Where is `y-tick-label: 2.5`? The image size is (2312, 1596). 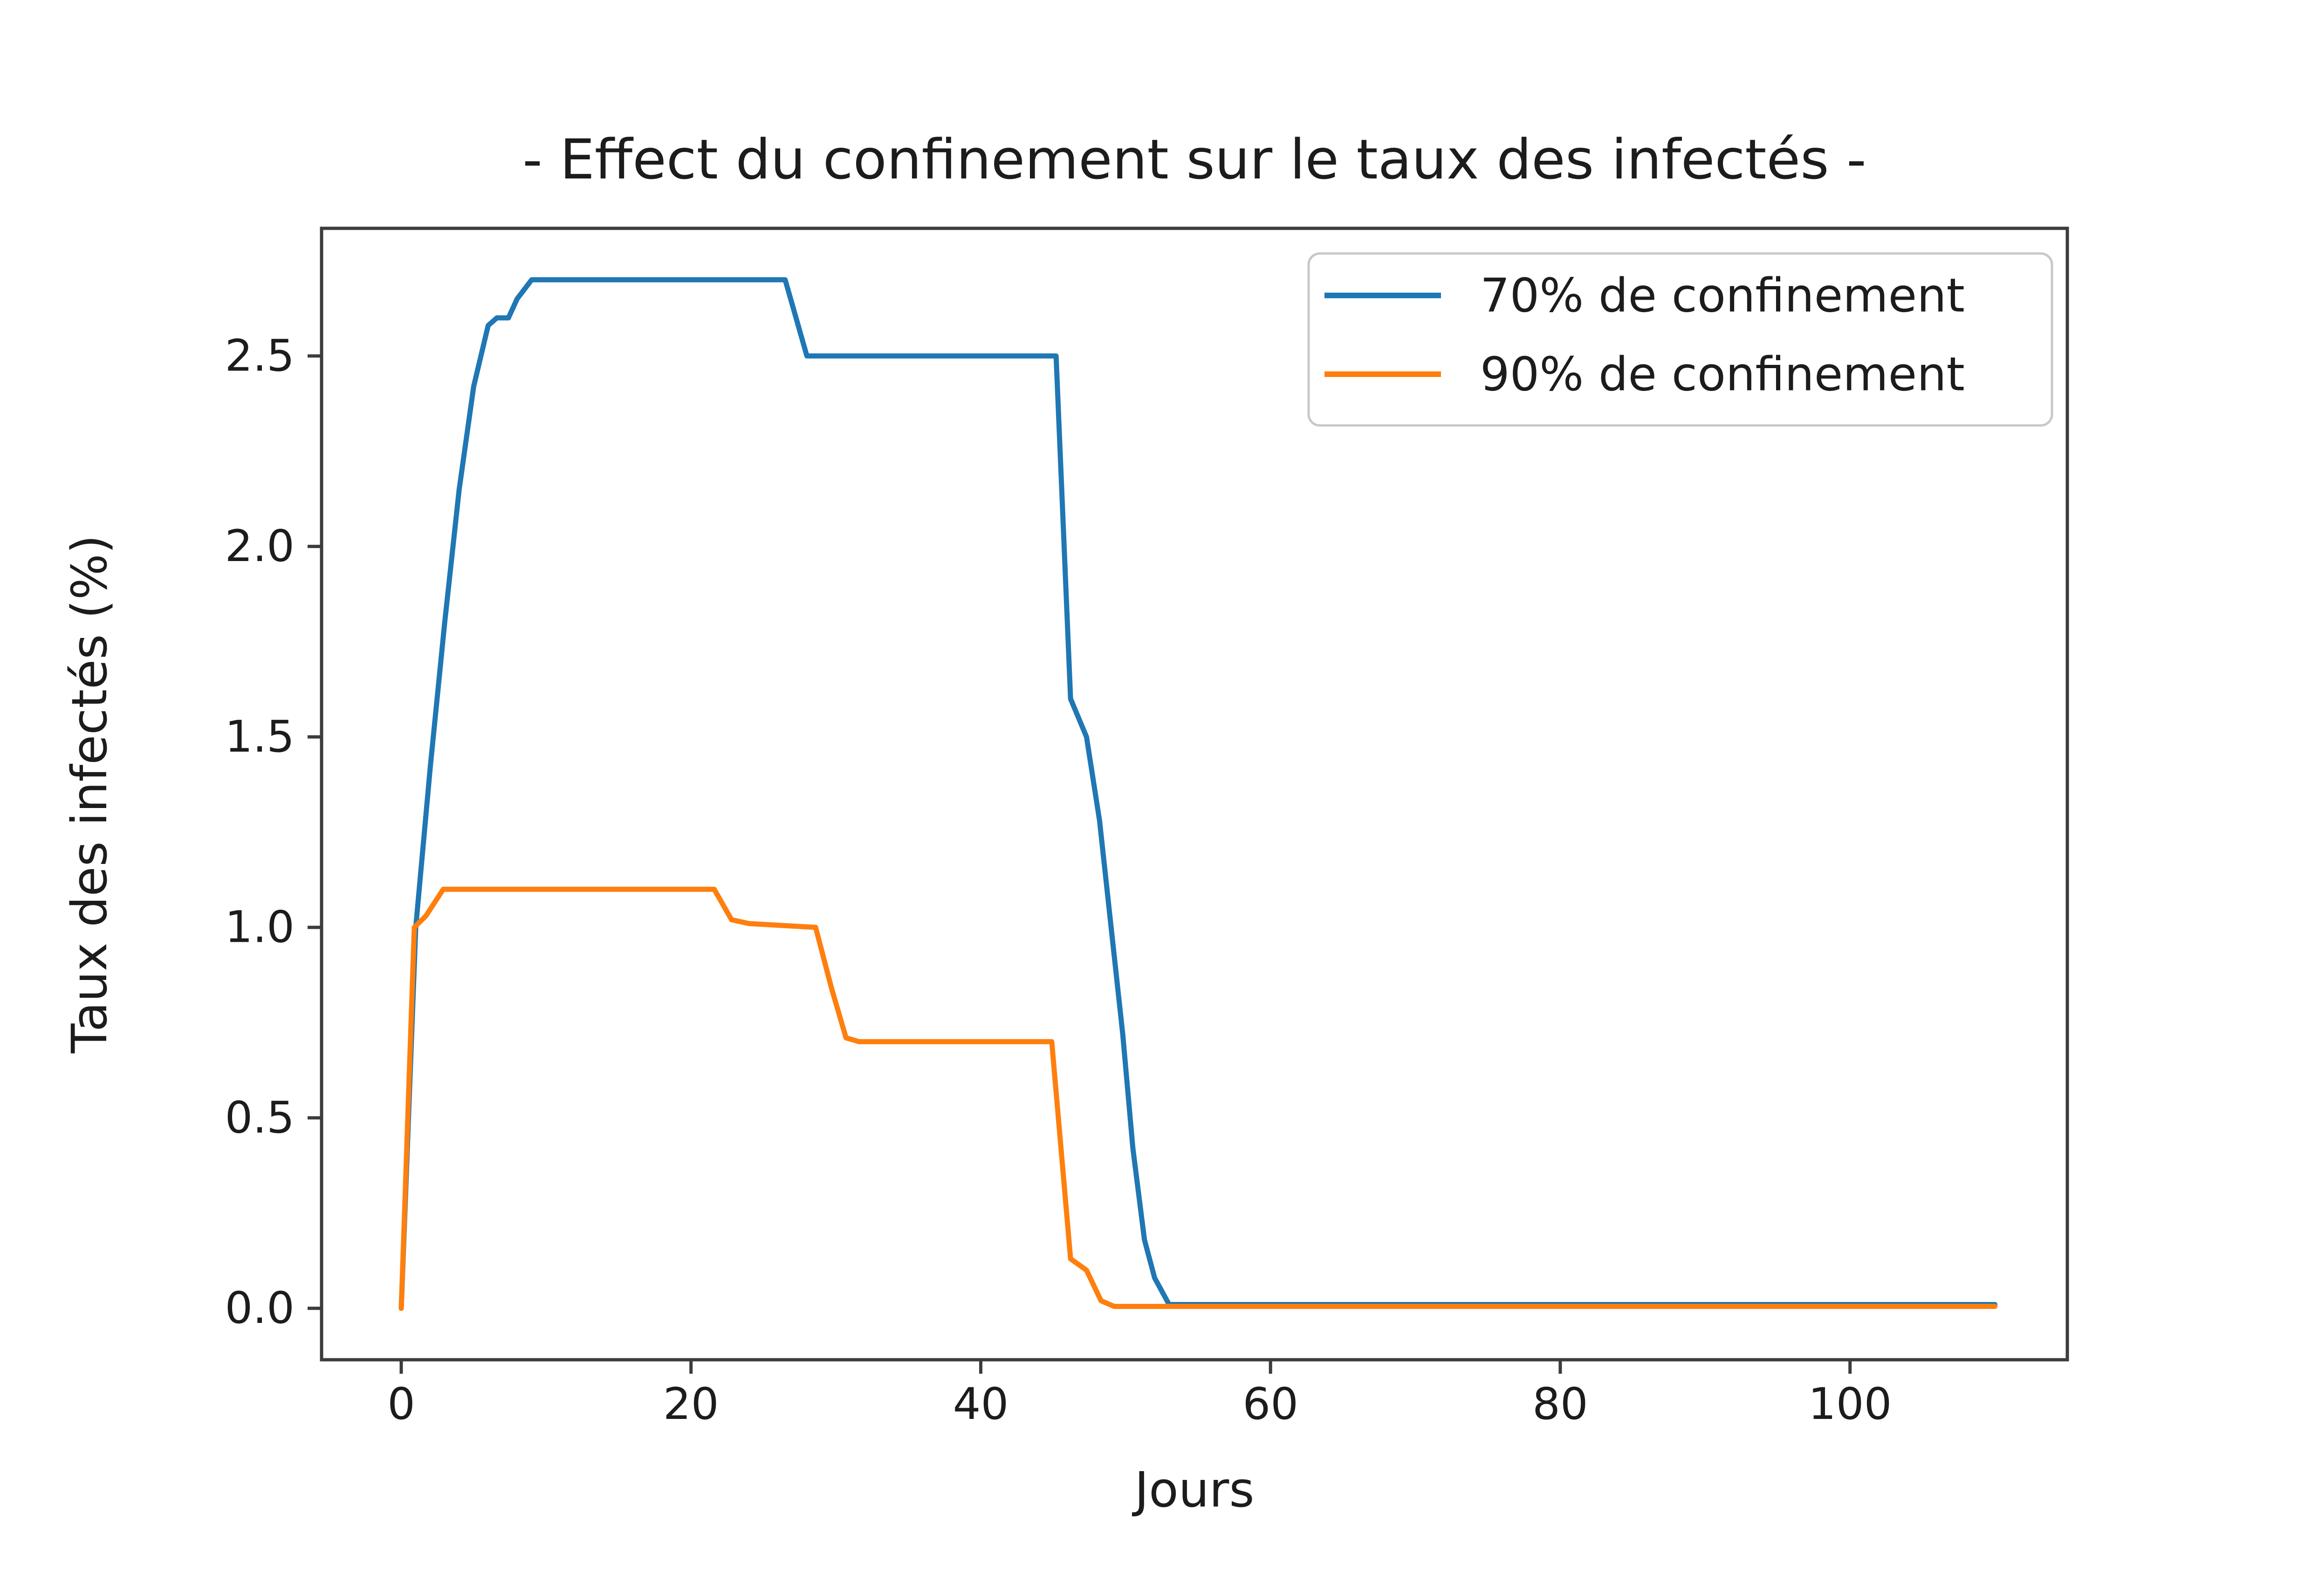 y-tick-label: 2.5 is located at coordinates (260, 355).